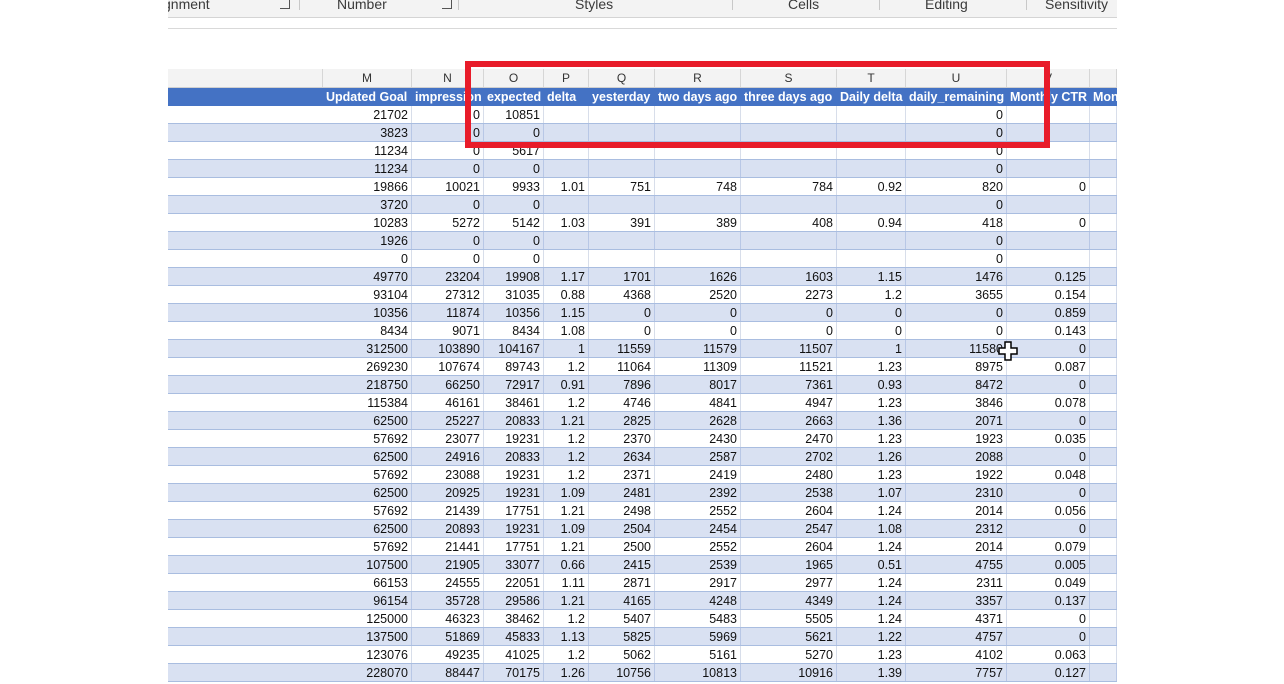  What do you see at coordinates (367, 582) in the screenshot?
I see `table-cell: 66153` at bounding box center [367, 582].